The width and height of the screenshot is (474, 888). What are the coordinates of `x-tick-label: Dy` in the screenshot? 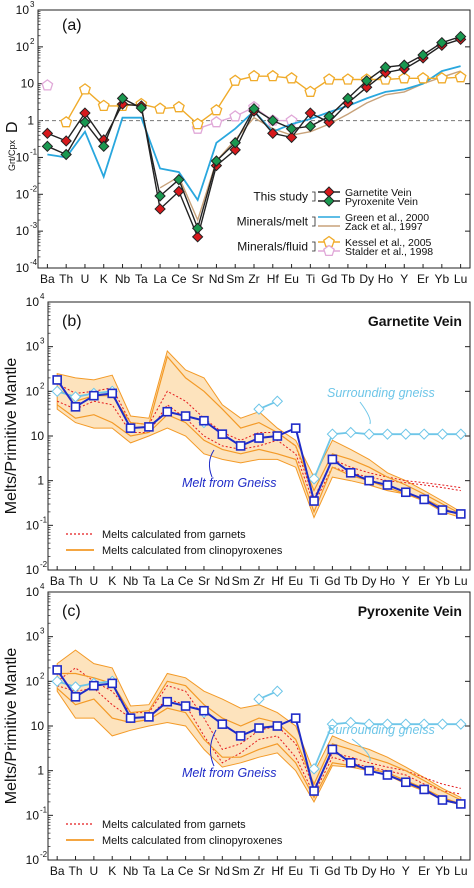 It's located at (369, 581).